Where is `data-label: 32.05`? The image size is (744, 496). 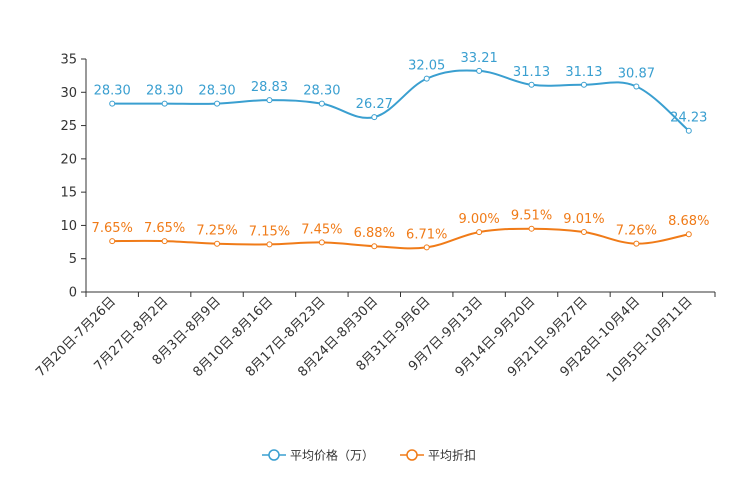
data-label: 32.05 is located at coordinates (426, 66).